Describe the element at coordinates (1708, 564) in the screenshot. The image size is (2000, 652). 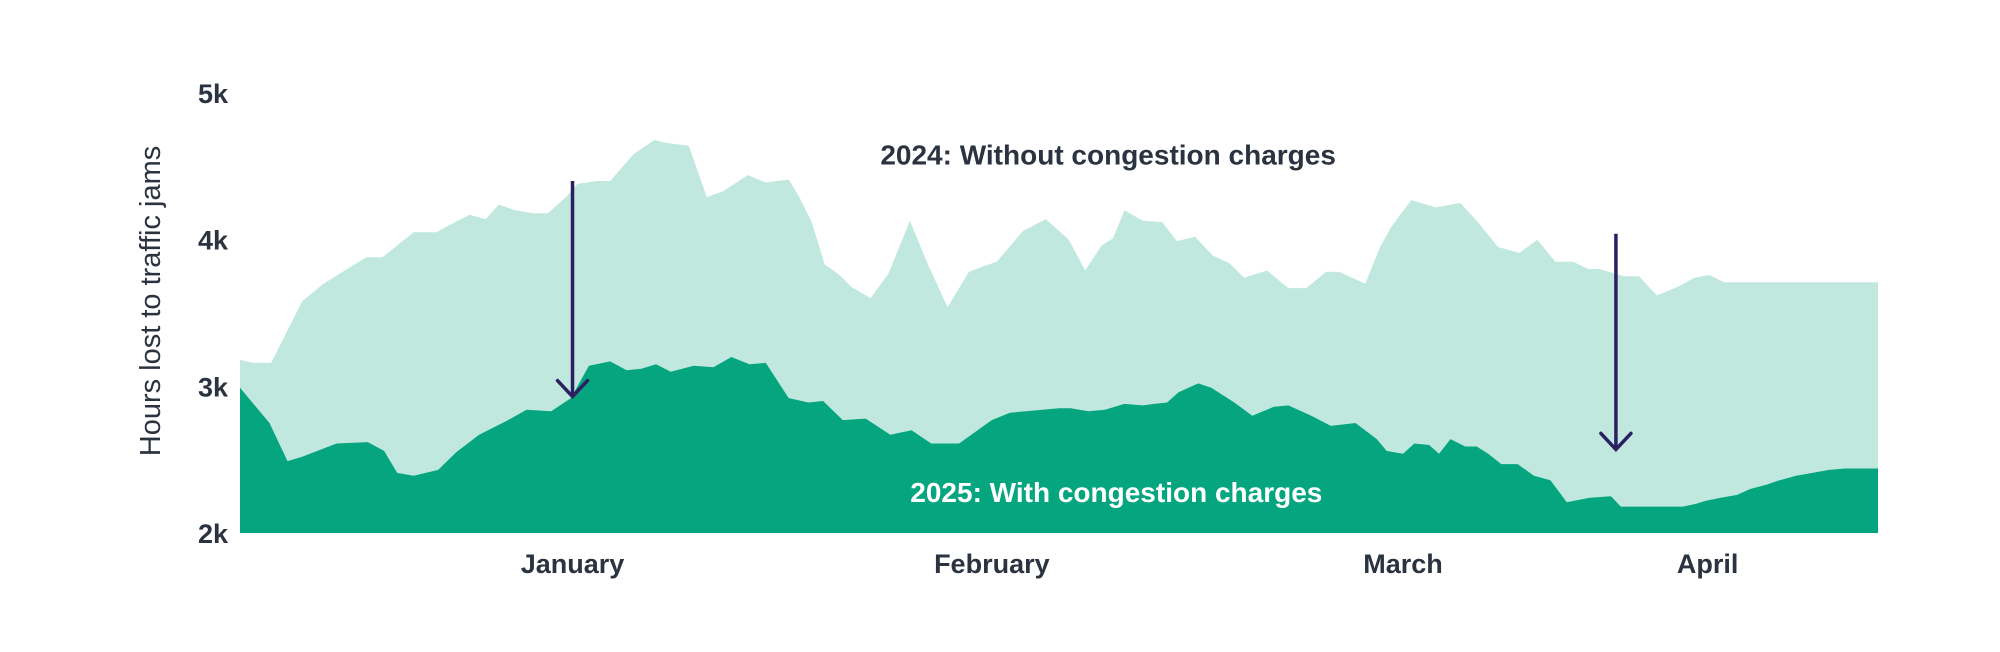
I see `x-tick-label: April` at that location.